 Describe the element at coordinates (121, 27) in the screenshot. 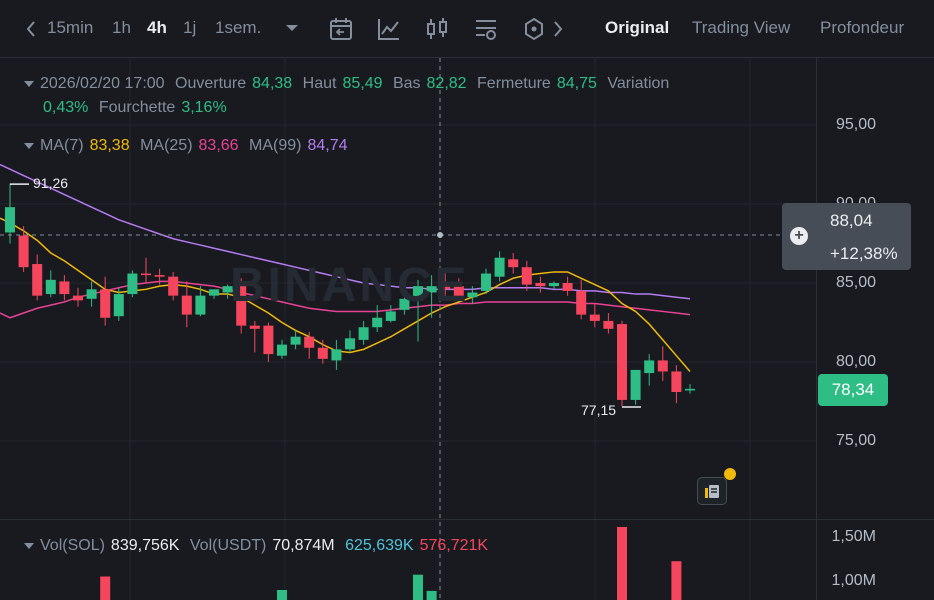

I see `interval-1h: 1h` at that location.